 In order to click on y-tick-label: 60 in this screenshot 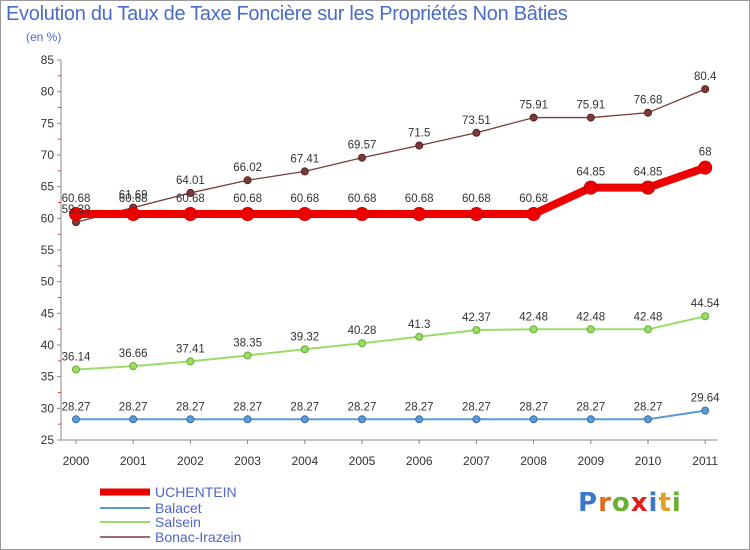, I will do `click(48, 218)`.